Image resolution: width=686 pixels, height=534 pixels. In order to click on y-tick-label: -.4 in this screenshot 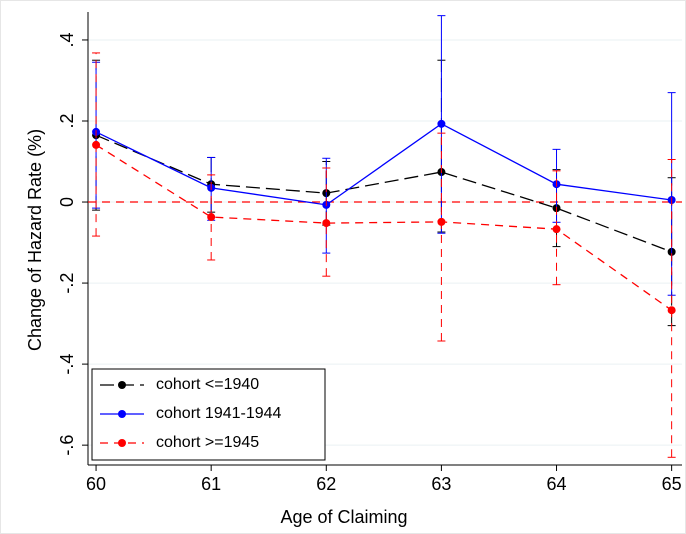, I will do `click(67, 364)`.